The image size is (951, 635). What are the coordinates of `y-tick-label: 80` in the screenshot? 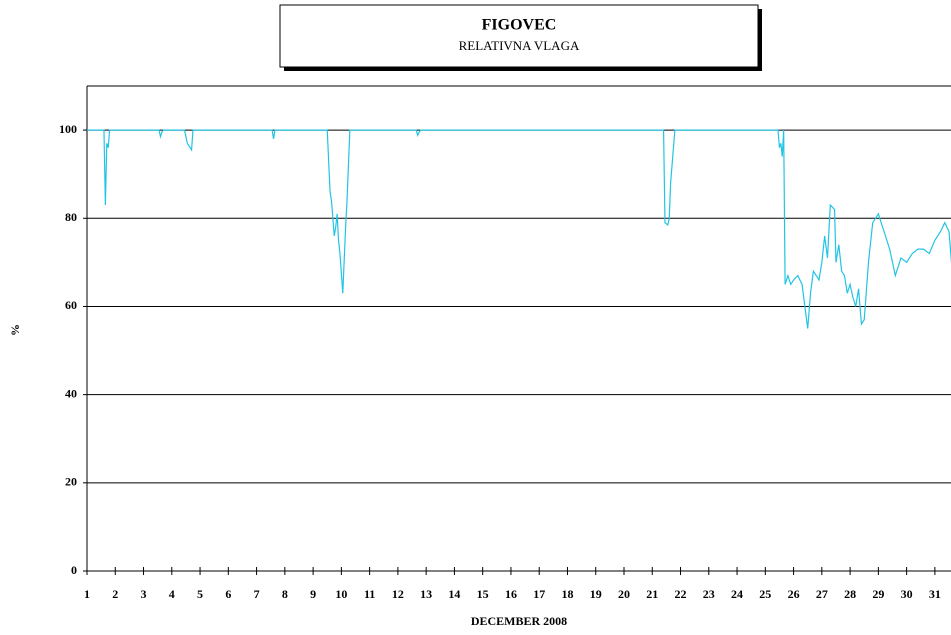 It's located at (71, 217).